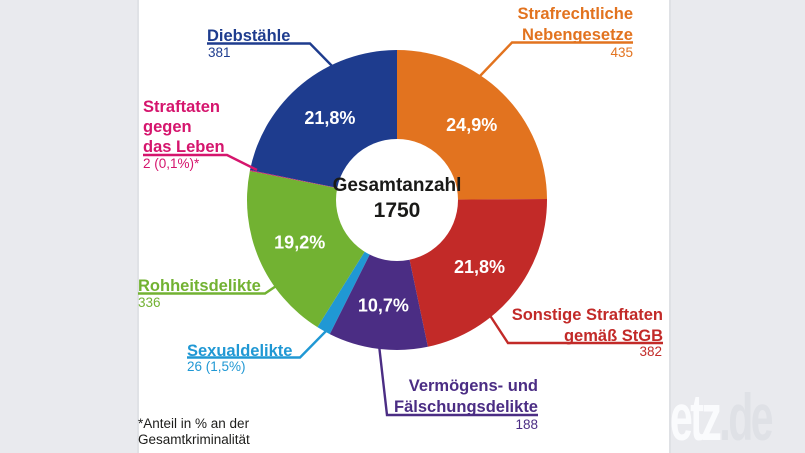  What do you see at coordinates (471, 125) in the screenshot?
I see `pct-label-0: 24,9%` at bounding box center [471, 125].